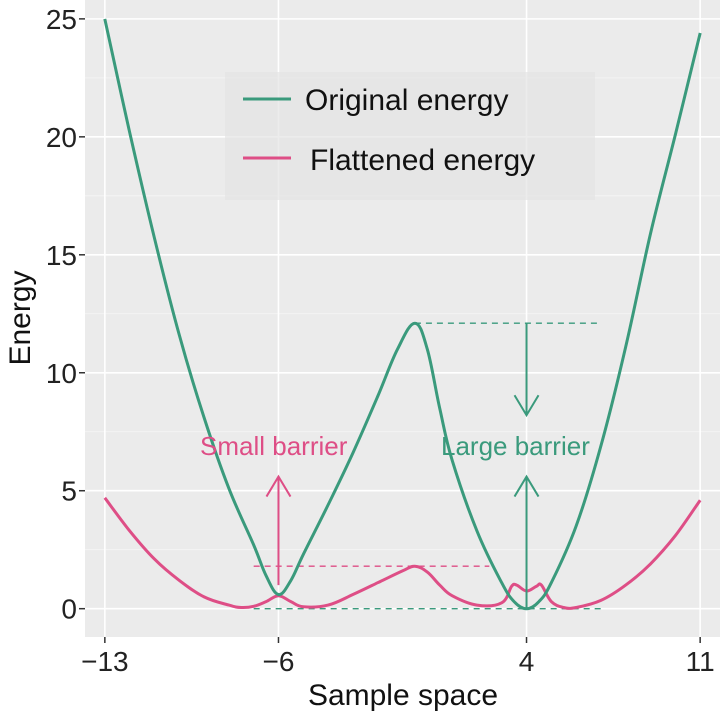 Image resolution: width=720 pixels, height=720 pixels. What do you see at coordinates (20, 317) in the screenshot?
I see `y-axis-title: Energy` at bounding box center [20, 317].